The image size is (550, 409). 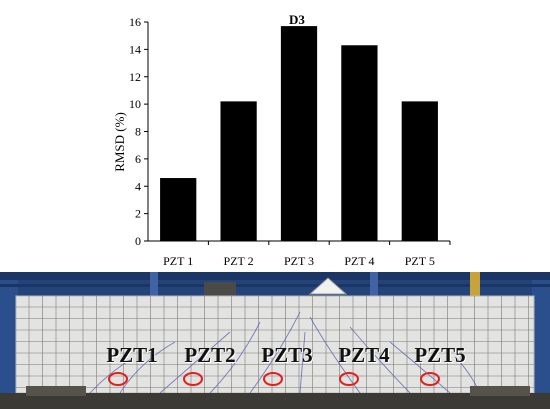 What do you see at coordinates (9, 340) in the screenshot?
I see `steel-frame-left` at bounding box center [9, 340].